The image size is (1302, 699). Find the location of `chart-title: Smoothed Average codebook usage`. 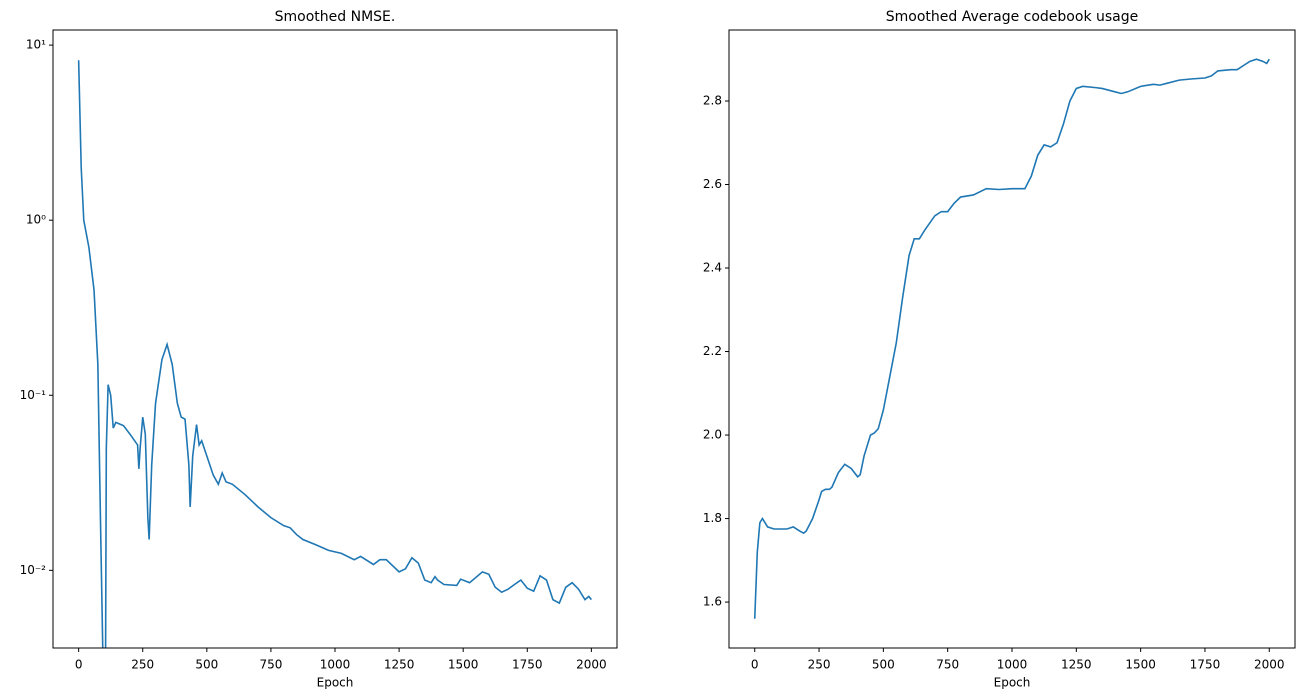

chart-title: Smoothed Average codebook usage is located at coordinates (1012, 17).